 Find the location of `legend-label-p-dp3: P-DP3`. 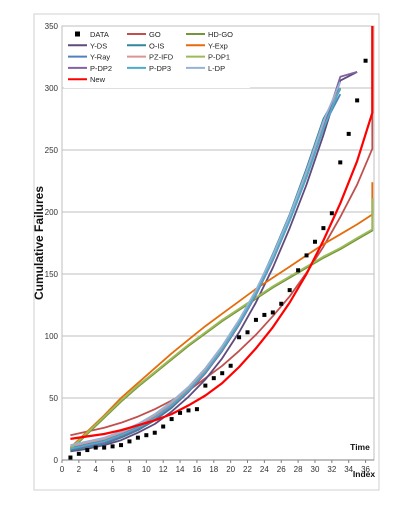

legend-label-p-dp3: P-DP3 is located at coordinates (160, 68).